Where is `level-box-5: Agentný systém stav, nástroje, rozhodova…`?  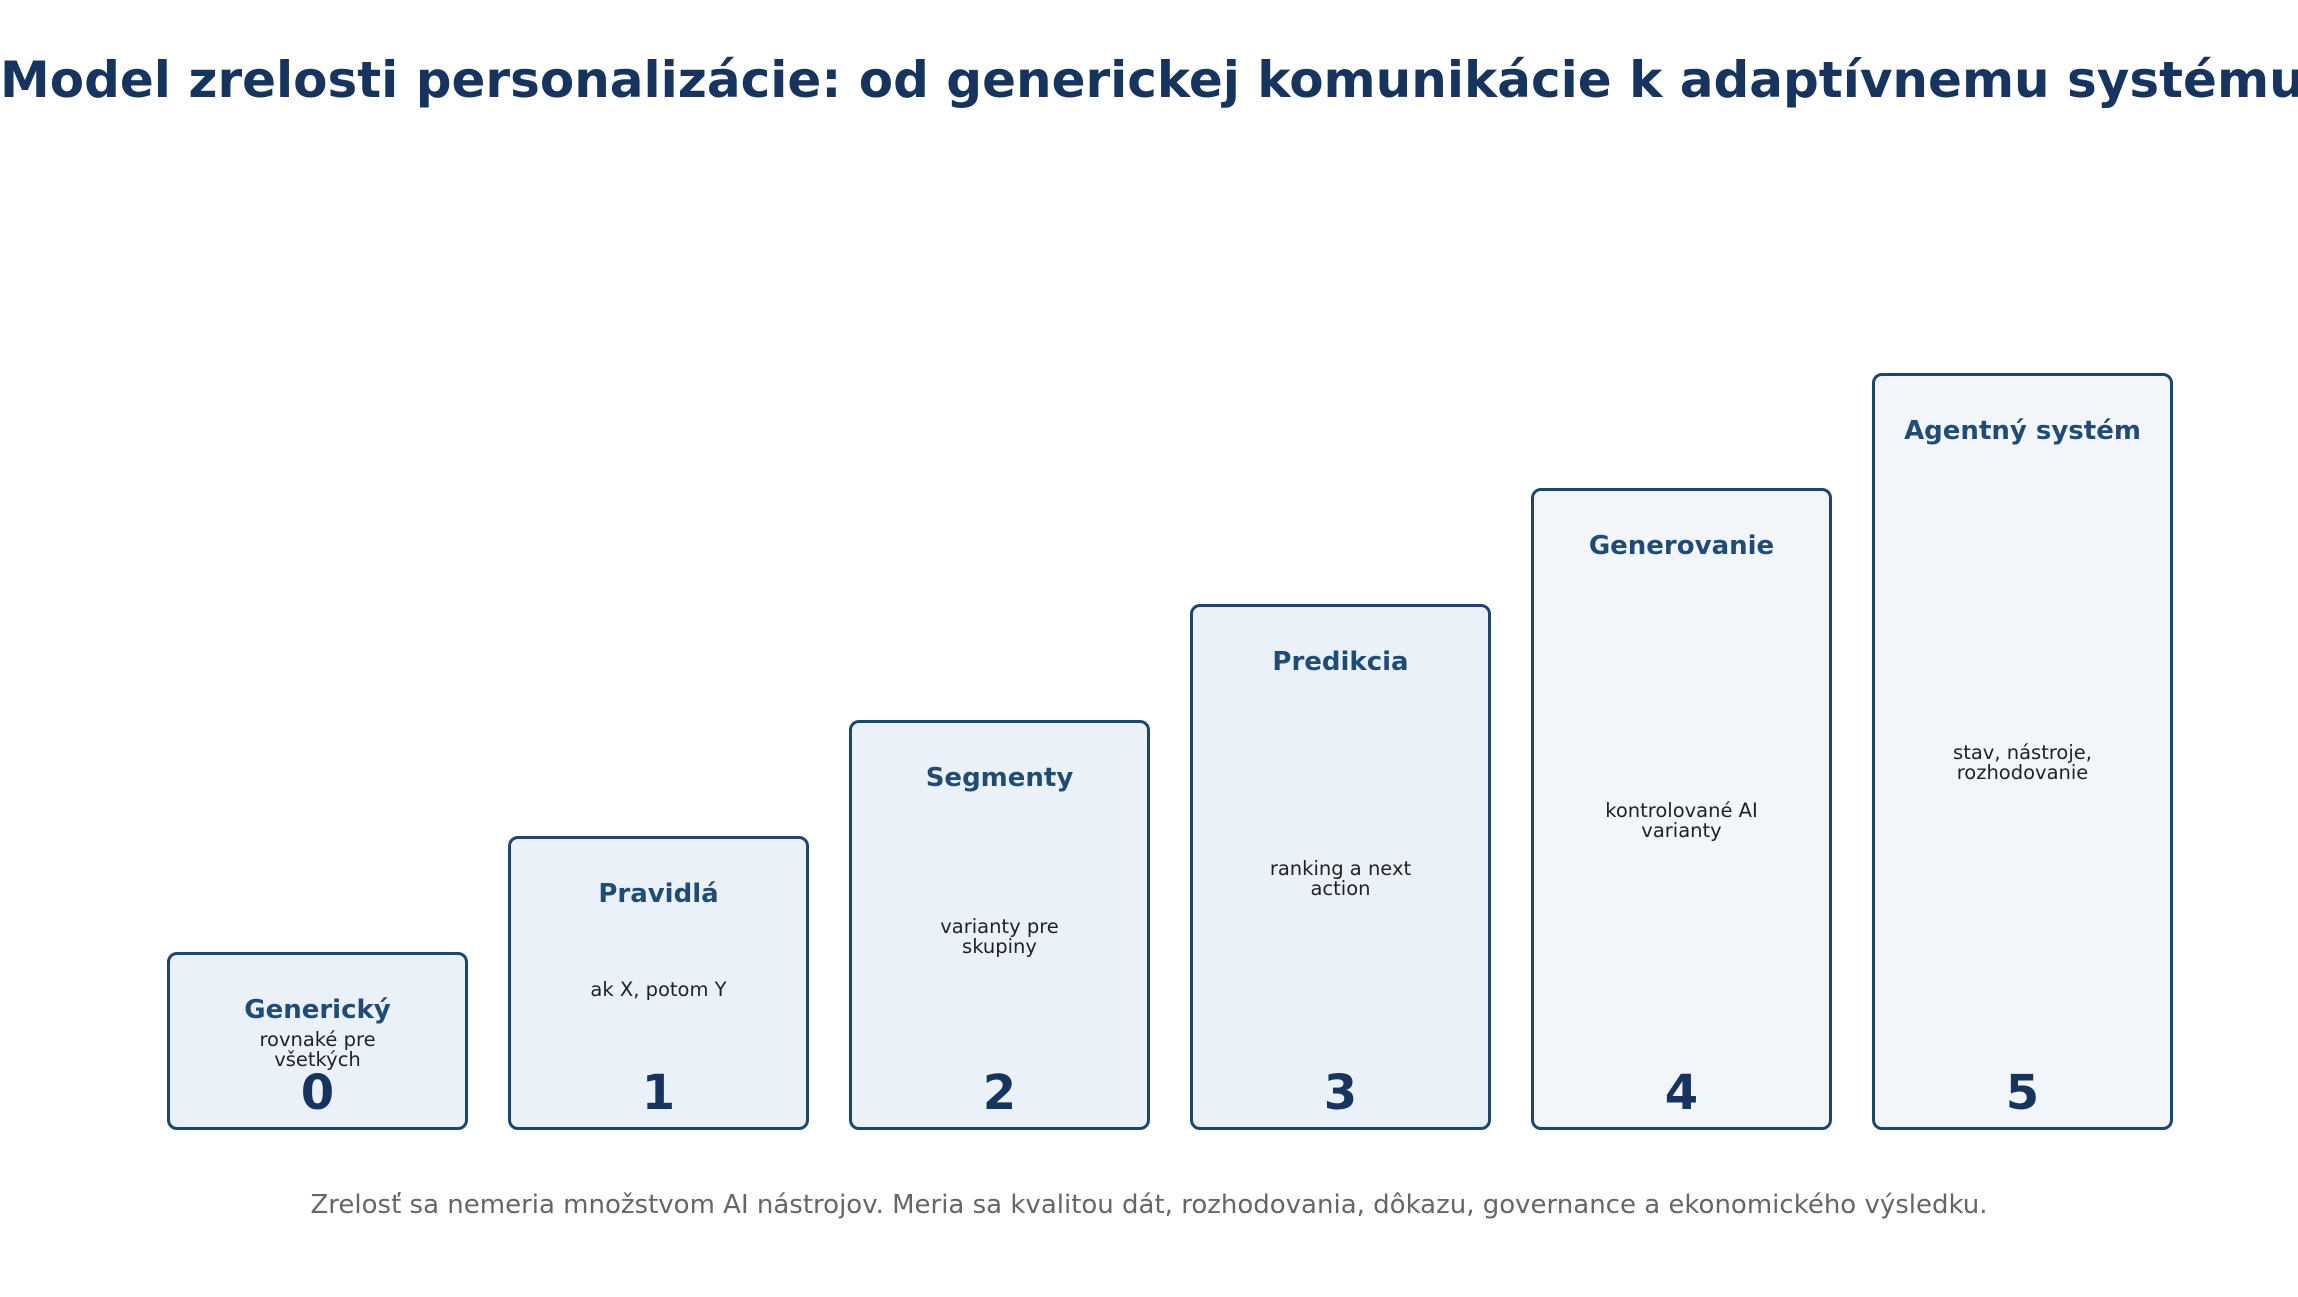 level-box-5: Agentný systém stav, nástroje, rozhodova… is located at coordinates (2022, 751).